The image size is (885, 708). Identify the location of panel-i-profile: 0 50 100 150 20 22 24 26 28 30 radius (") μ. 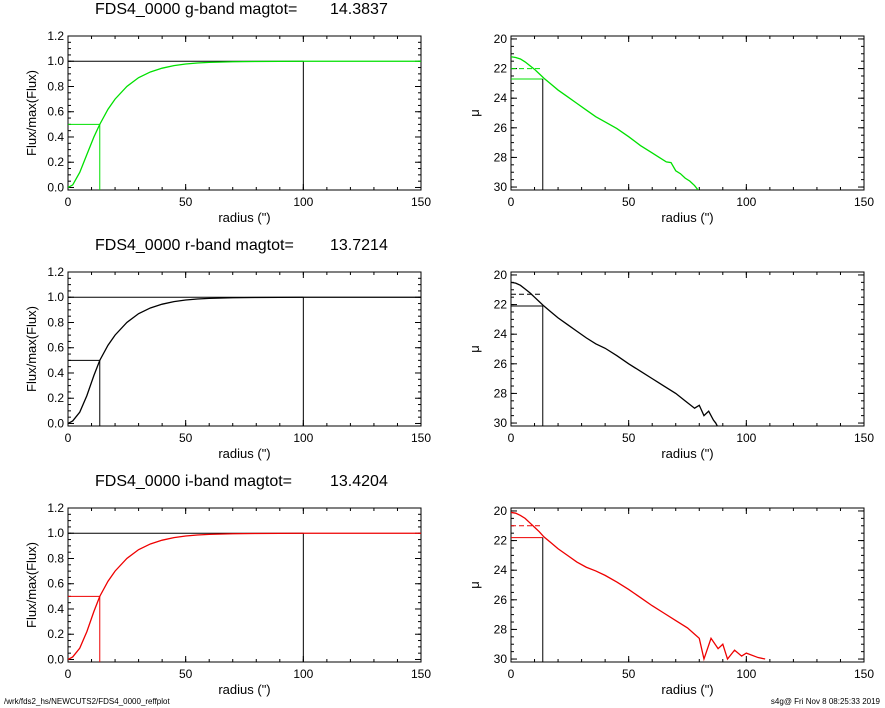
(670, 600).